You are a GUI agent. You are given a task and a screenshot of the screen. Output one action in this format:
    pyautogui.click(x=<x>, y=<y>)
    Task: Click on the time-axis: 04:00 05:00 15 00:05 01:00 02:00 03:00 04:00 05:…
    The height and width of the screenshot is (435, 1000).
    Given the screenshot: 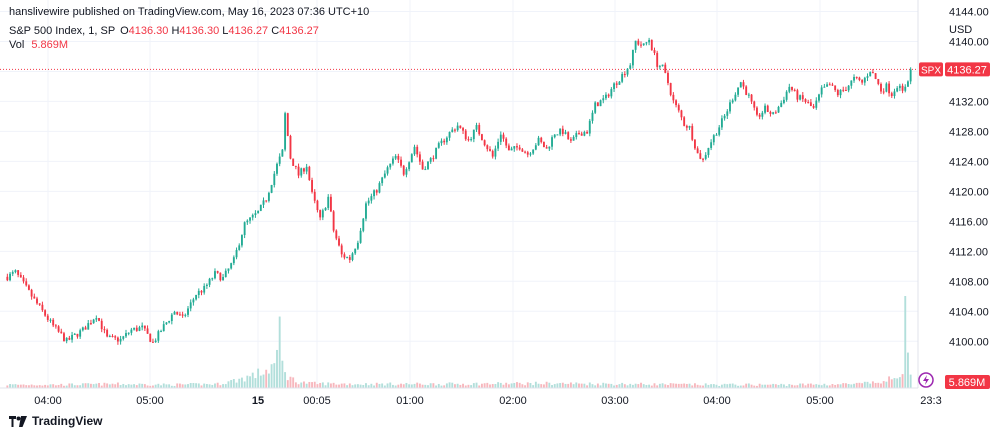 What is the action you would take?
    pyautogui.click(x=487, y=401)
    